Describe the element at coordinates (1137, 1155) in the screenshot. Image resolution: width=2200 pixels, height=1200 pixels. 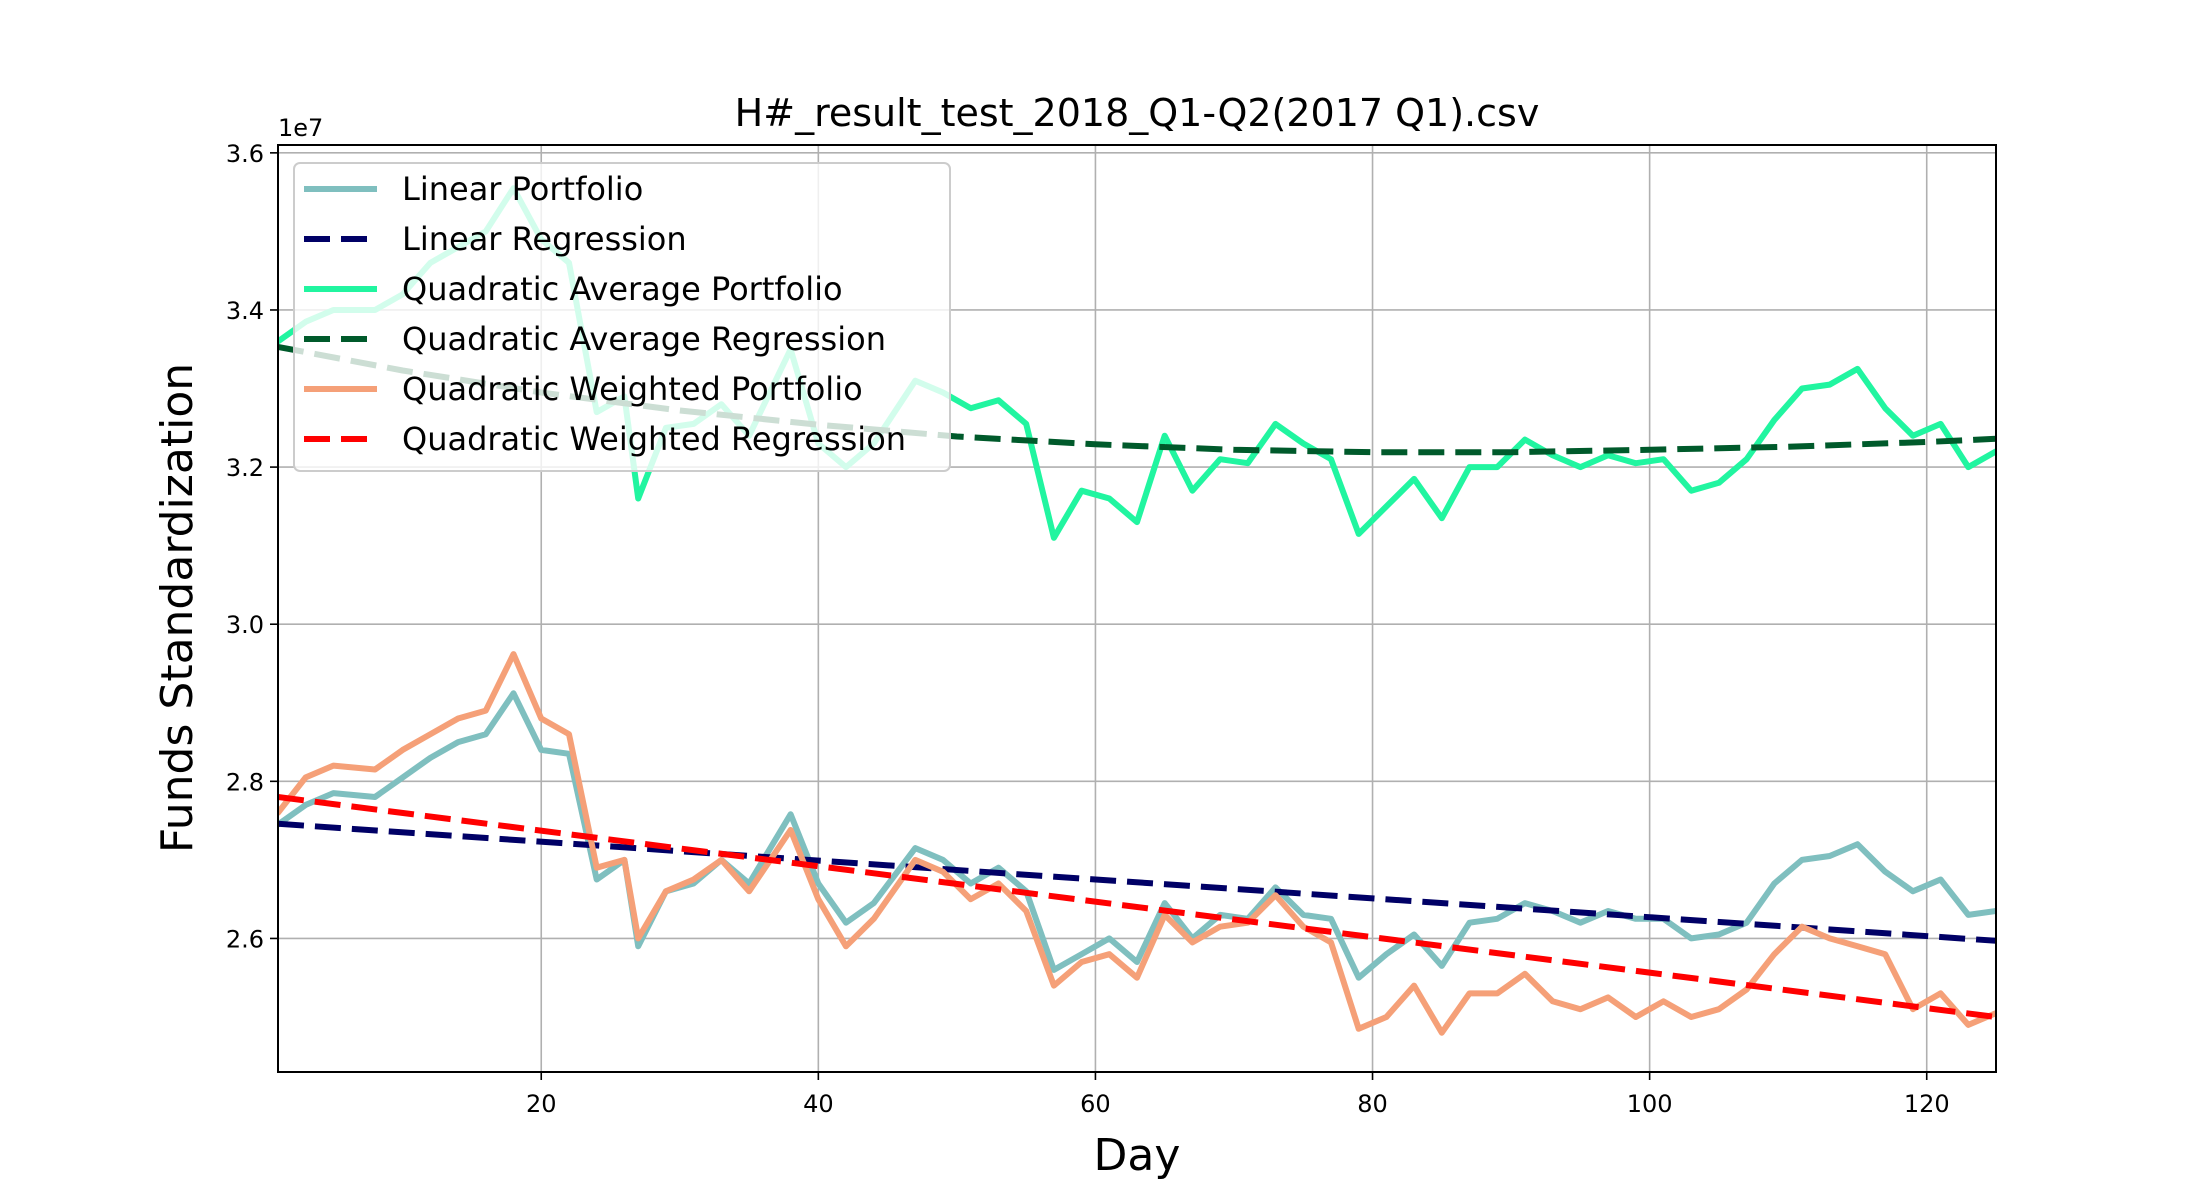
I see `x-axis-title: Day` at that location.